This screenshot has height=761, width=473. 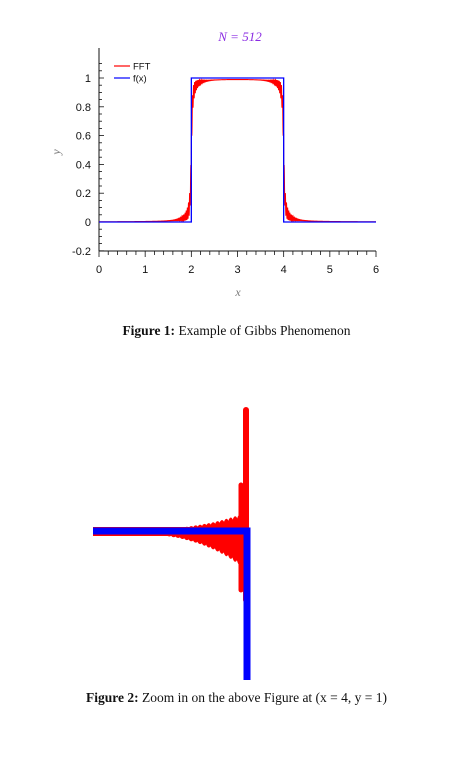 I want to click on x-tick-label: 6, so click(x=376, y=270).